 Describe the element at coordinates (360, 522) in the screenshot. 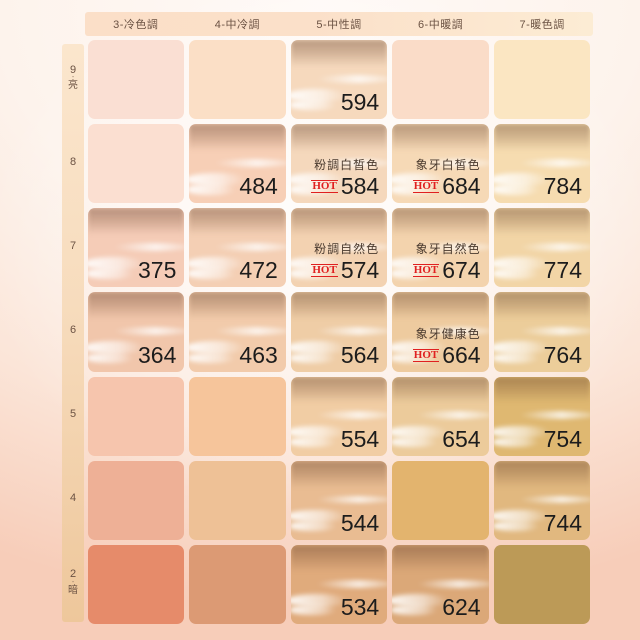

I see `shade-code: 544` at that location.